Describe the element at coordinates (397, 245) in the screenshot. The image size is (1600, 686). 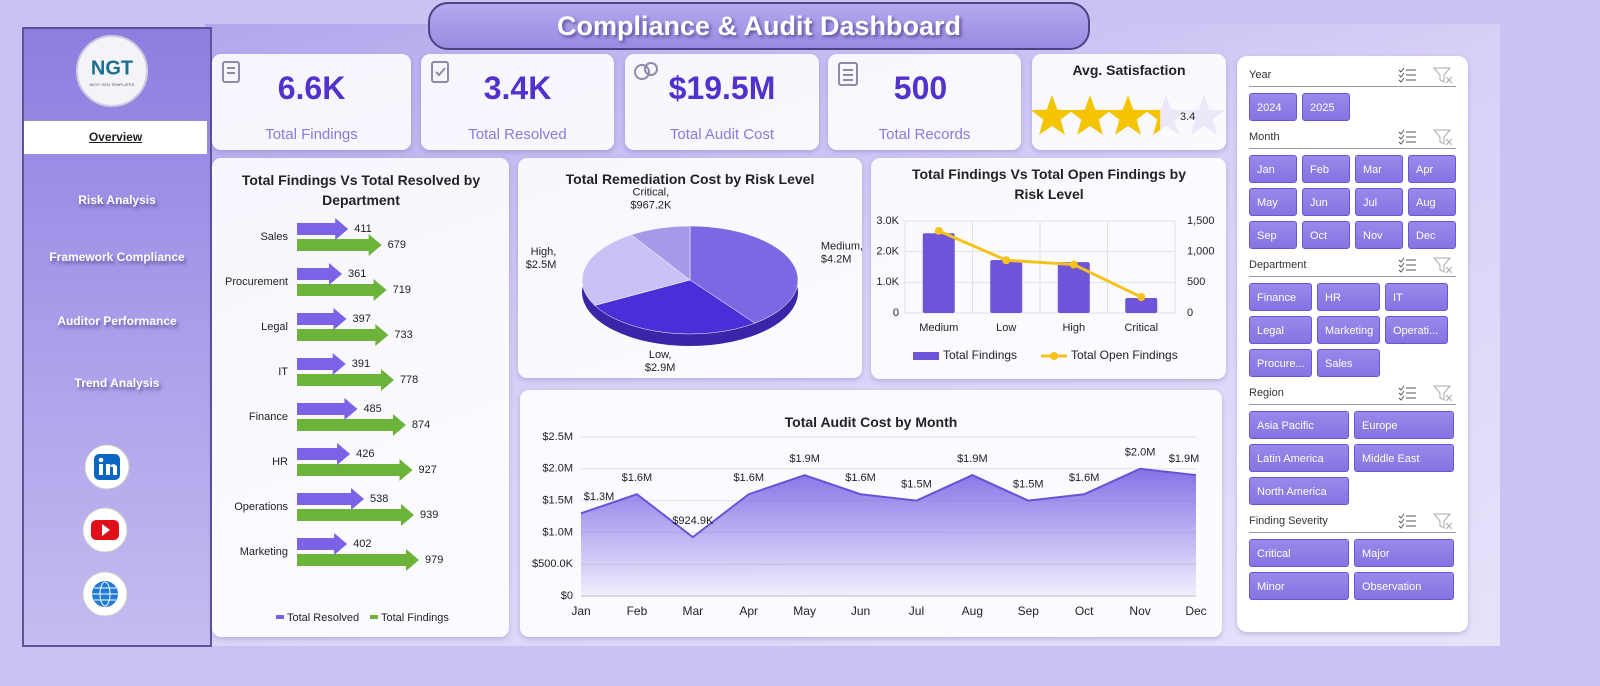
I see `data-label: 679` at that location.